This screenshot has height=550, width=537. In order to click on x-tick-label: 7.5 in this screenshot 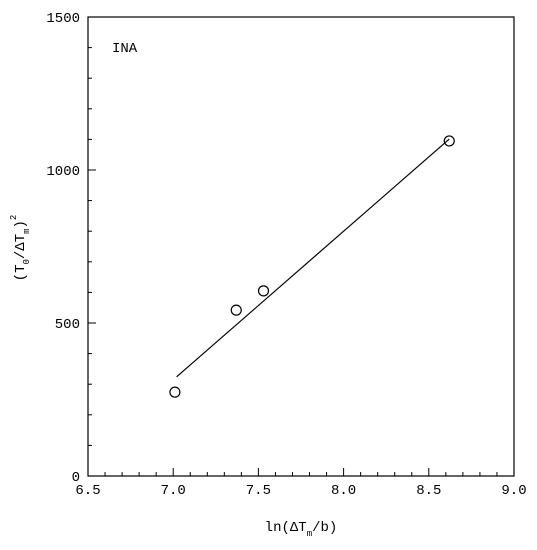, I will do `click(258, 491)`.